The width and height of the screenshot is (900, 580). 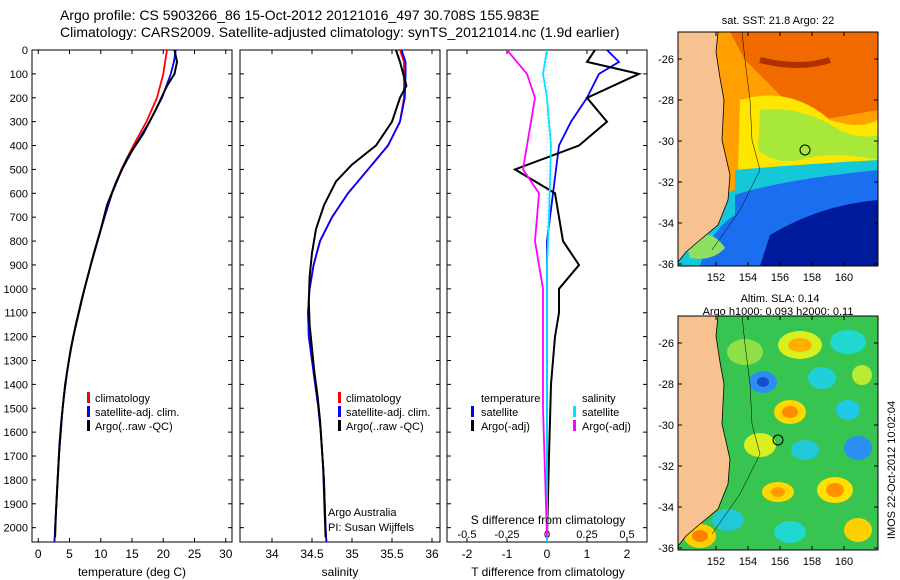 I want to click on sst-hot-region, so click(x=804, y=76).